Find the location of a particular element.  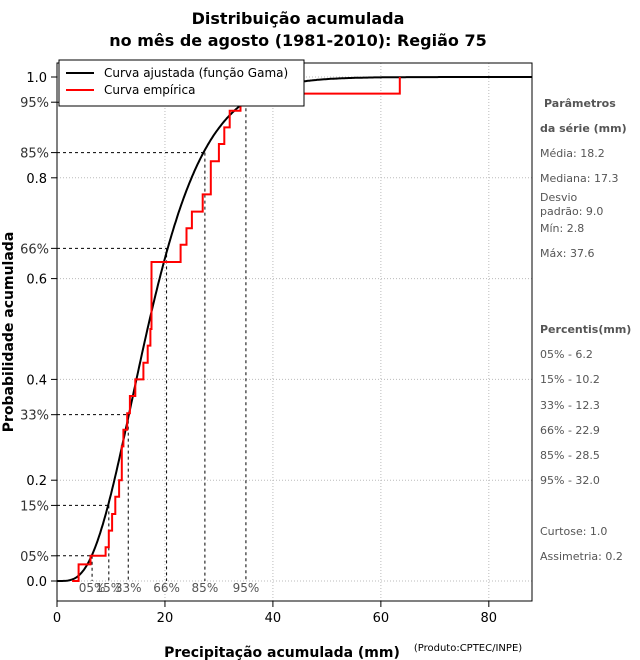

percentil-33: 33% - 12.3 is located at coordinates (570, 405).